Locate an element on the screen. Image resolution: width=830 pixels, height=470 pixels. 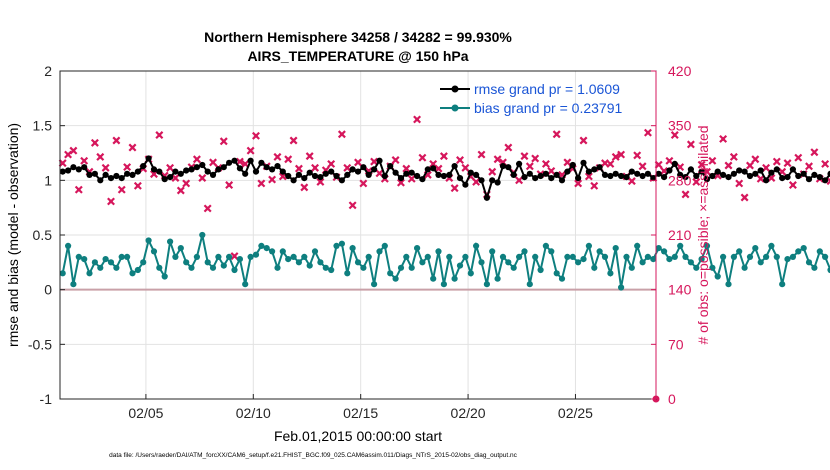
legend-rmse-marker is located at coordinates (455, 89).